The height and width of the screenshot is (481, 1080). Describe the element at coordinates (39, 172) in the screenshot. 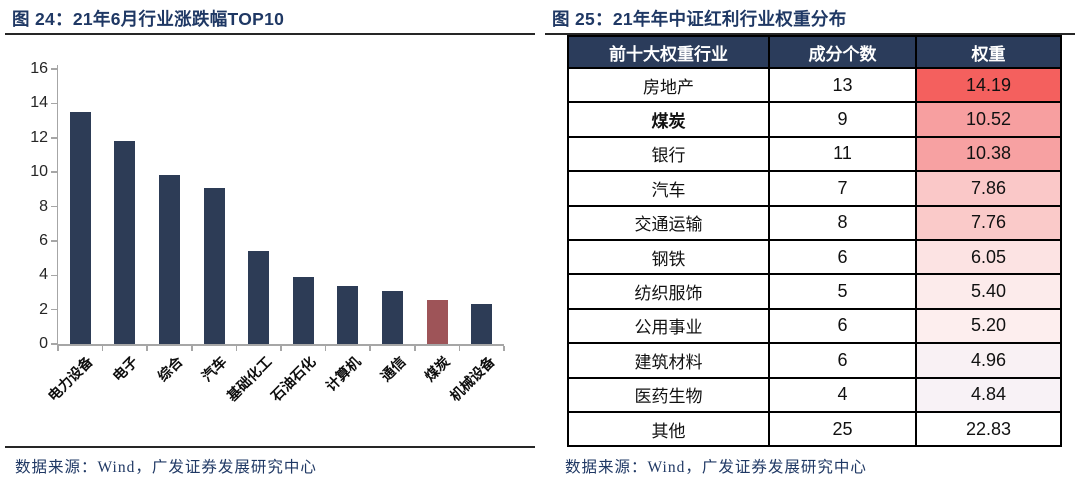

I see `y-axis-label: 10` at that location.